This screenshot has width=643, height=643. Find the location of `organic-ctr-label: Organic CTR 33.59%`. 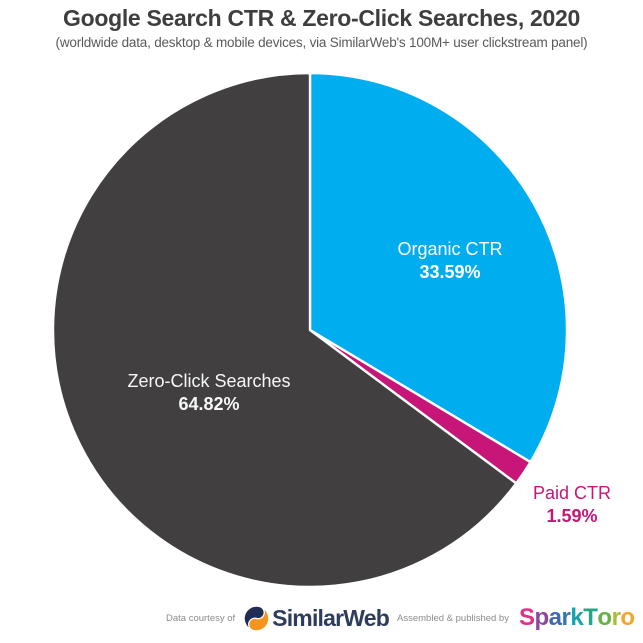

organic-ctr-label: Organic CTR 33.59% is located at coordinates (449, 261).